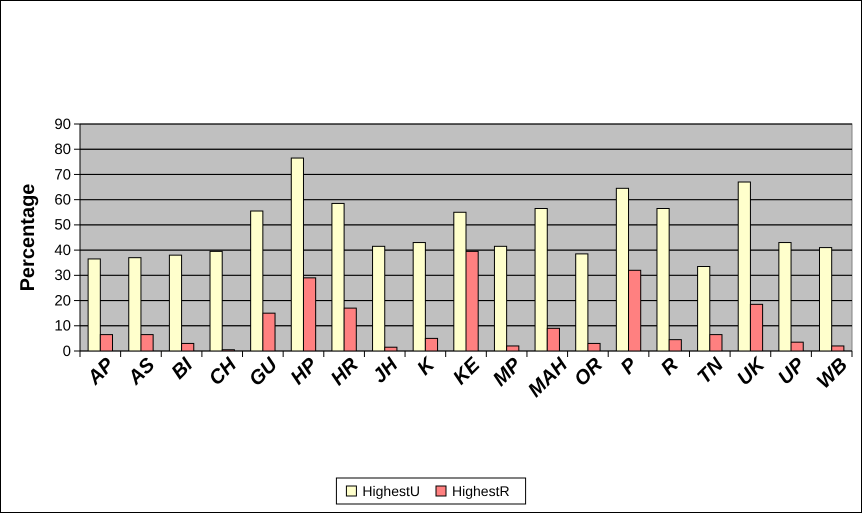 The height and width of the screenshot is (513, 862). What do you see at coordinates (385, 371) in the screenshot?
I see `x-tick-label: JH` at bounding box center [385, 371].